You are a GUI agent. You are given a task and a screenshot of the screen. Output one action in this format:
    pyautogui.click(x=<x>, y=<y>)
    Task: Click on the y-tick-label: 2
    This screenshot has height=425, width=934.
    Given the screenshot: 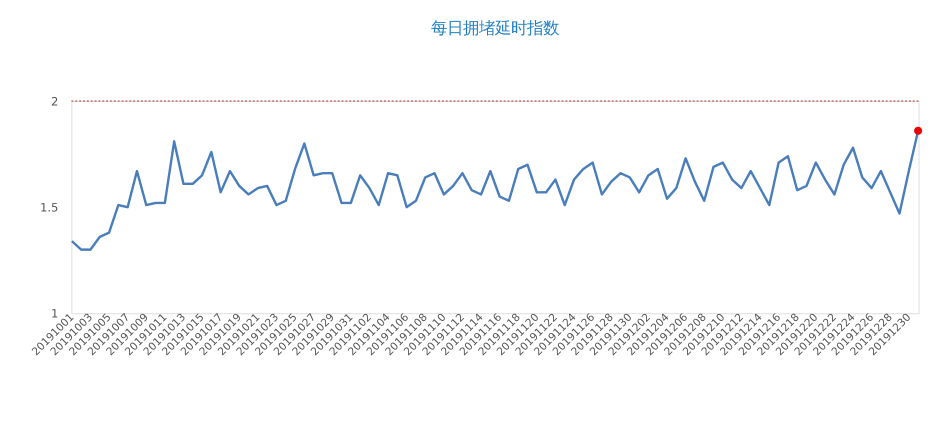 What is the action you would take?
    pyautogui.click(x=54, y=101)
    